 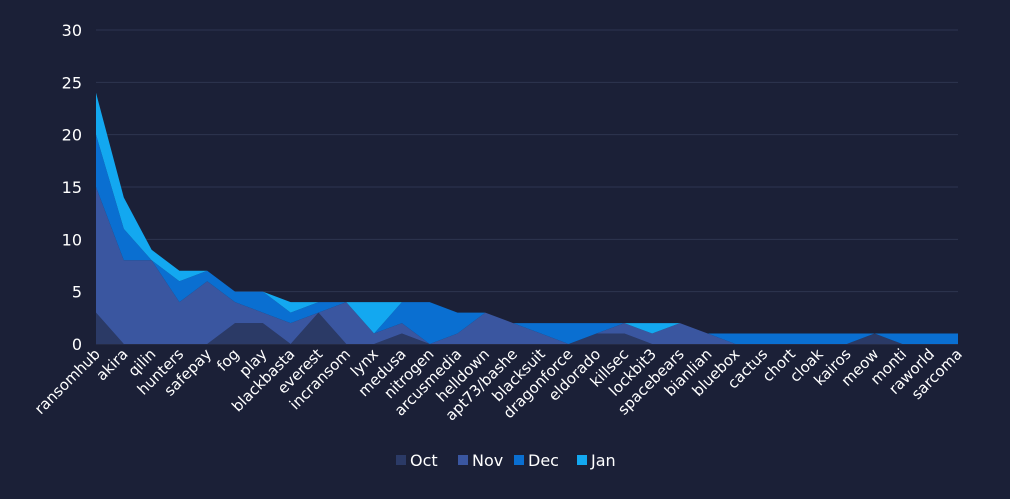 What do you see at coordinates (424, 460) in the screenshot?
I see `legend-label-oct: Oct` at bounding box center [424, 460].